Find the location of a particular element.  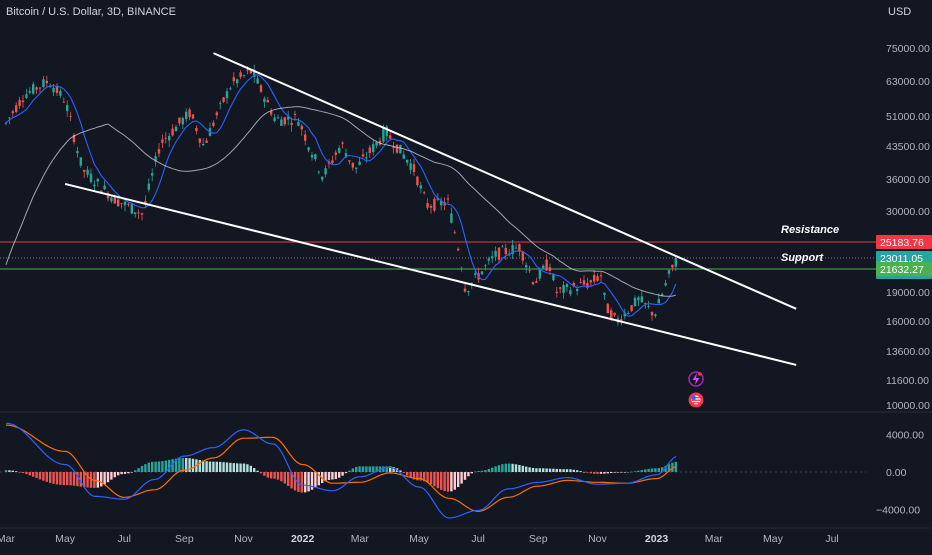

support-price-tag is located at coordinates (904, 268).